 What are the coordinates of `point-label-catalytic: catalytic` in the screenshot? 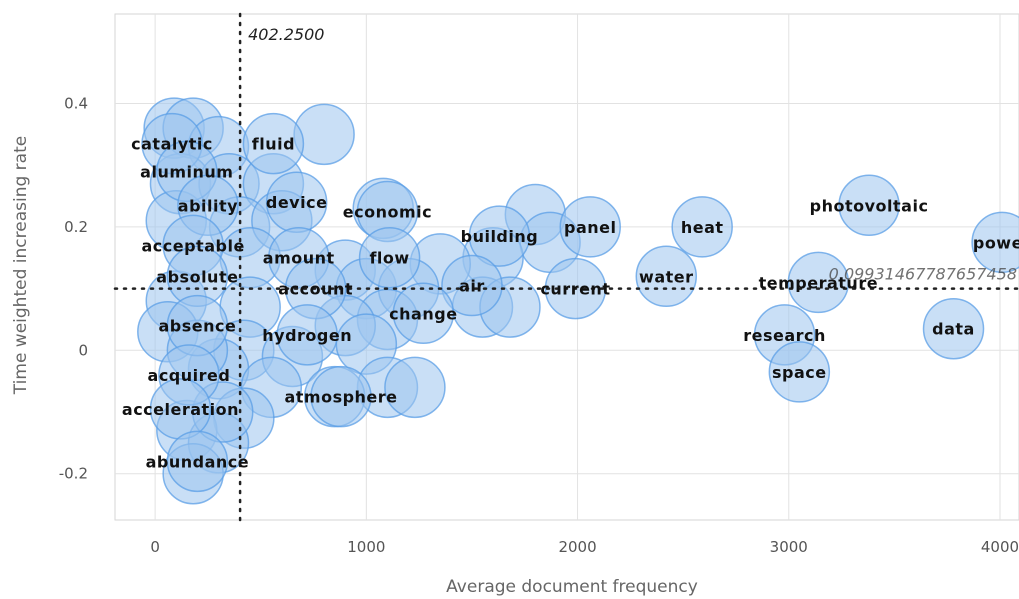 It's located at (172, 144).